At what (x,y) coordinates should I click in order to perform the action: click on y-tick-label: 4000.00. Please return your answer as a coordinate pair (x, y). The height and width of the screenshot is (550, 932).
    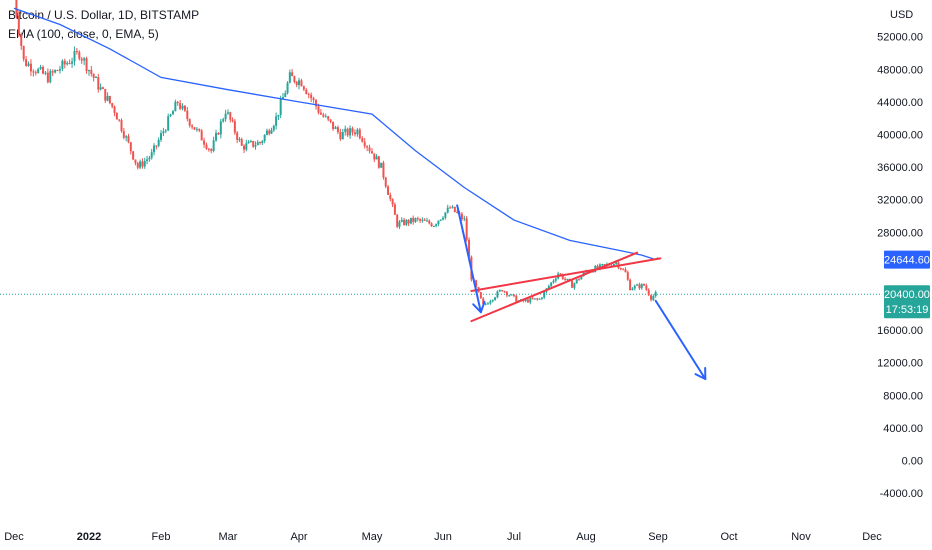
    Looking at the image, I should click on (903, 429).